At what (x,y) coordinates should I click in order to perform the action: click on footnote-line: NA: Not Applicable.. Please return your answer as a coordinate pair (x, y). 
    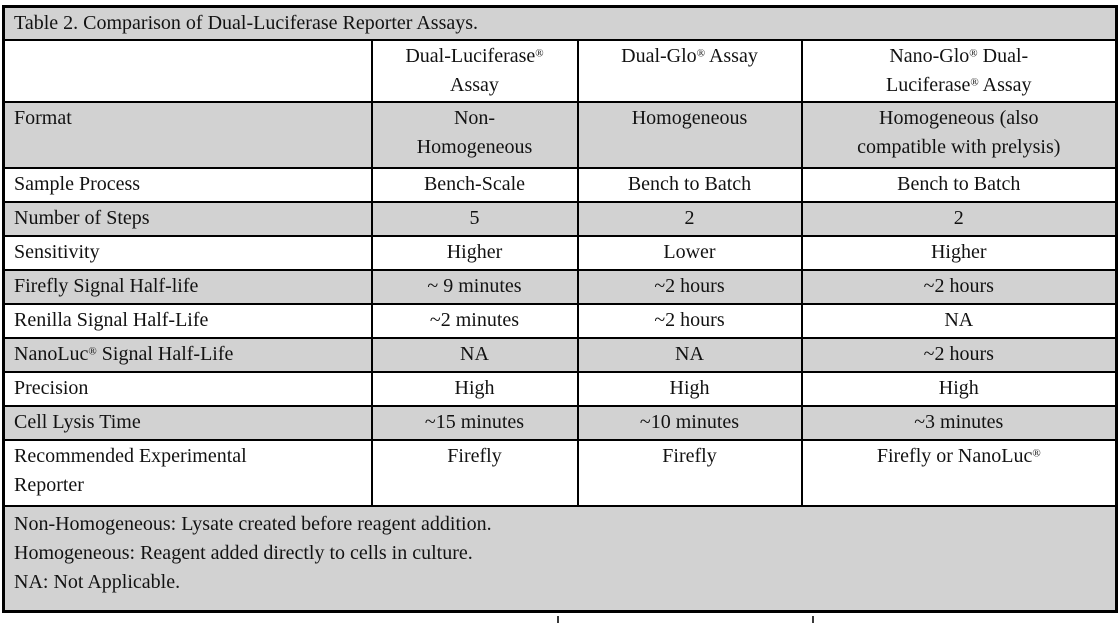
    Looking at the image, I should click on (97, 582).